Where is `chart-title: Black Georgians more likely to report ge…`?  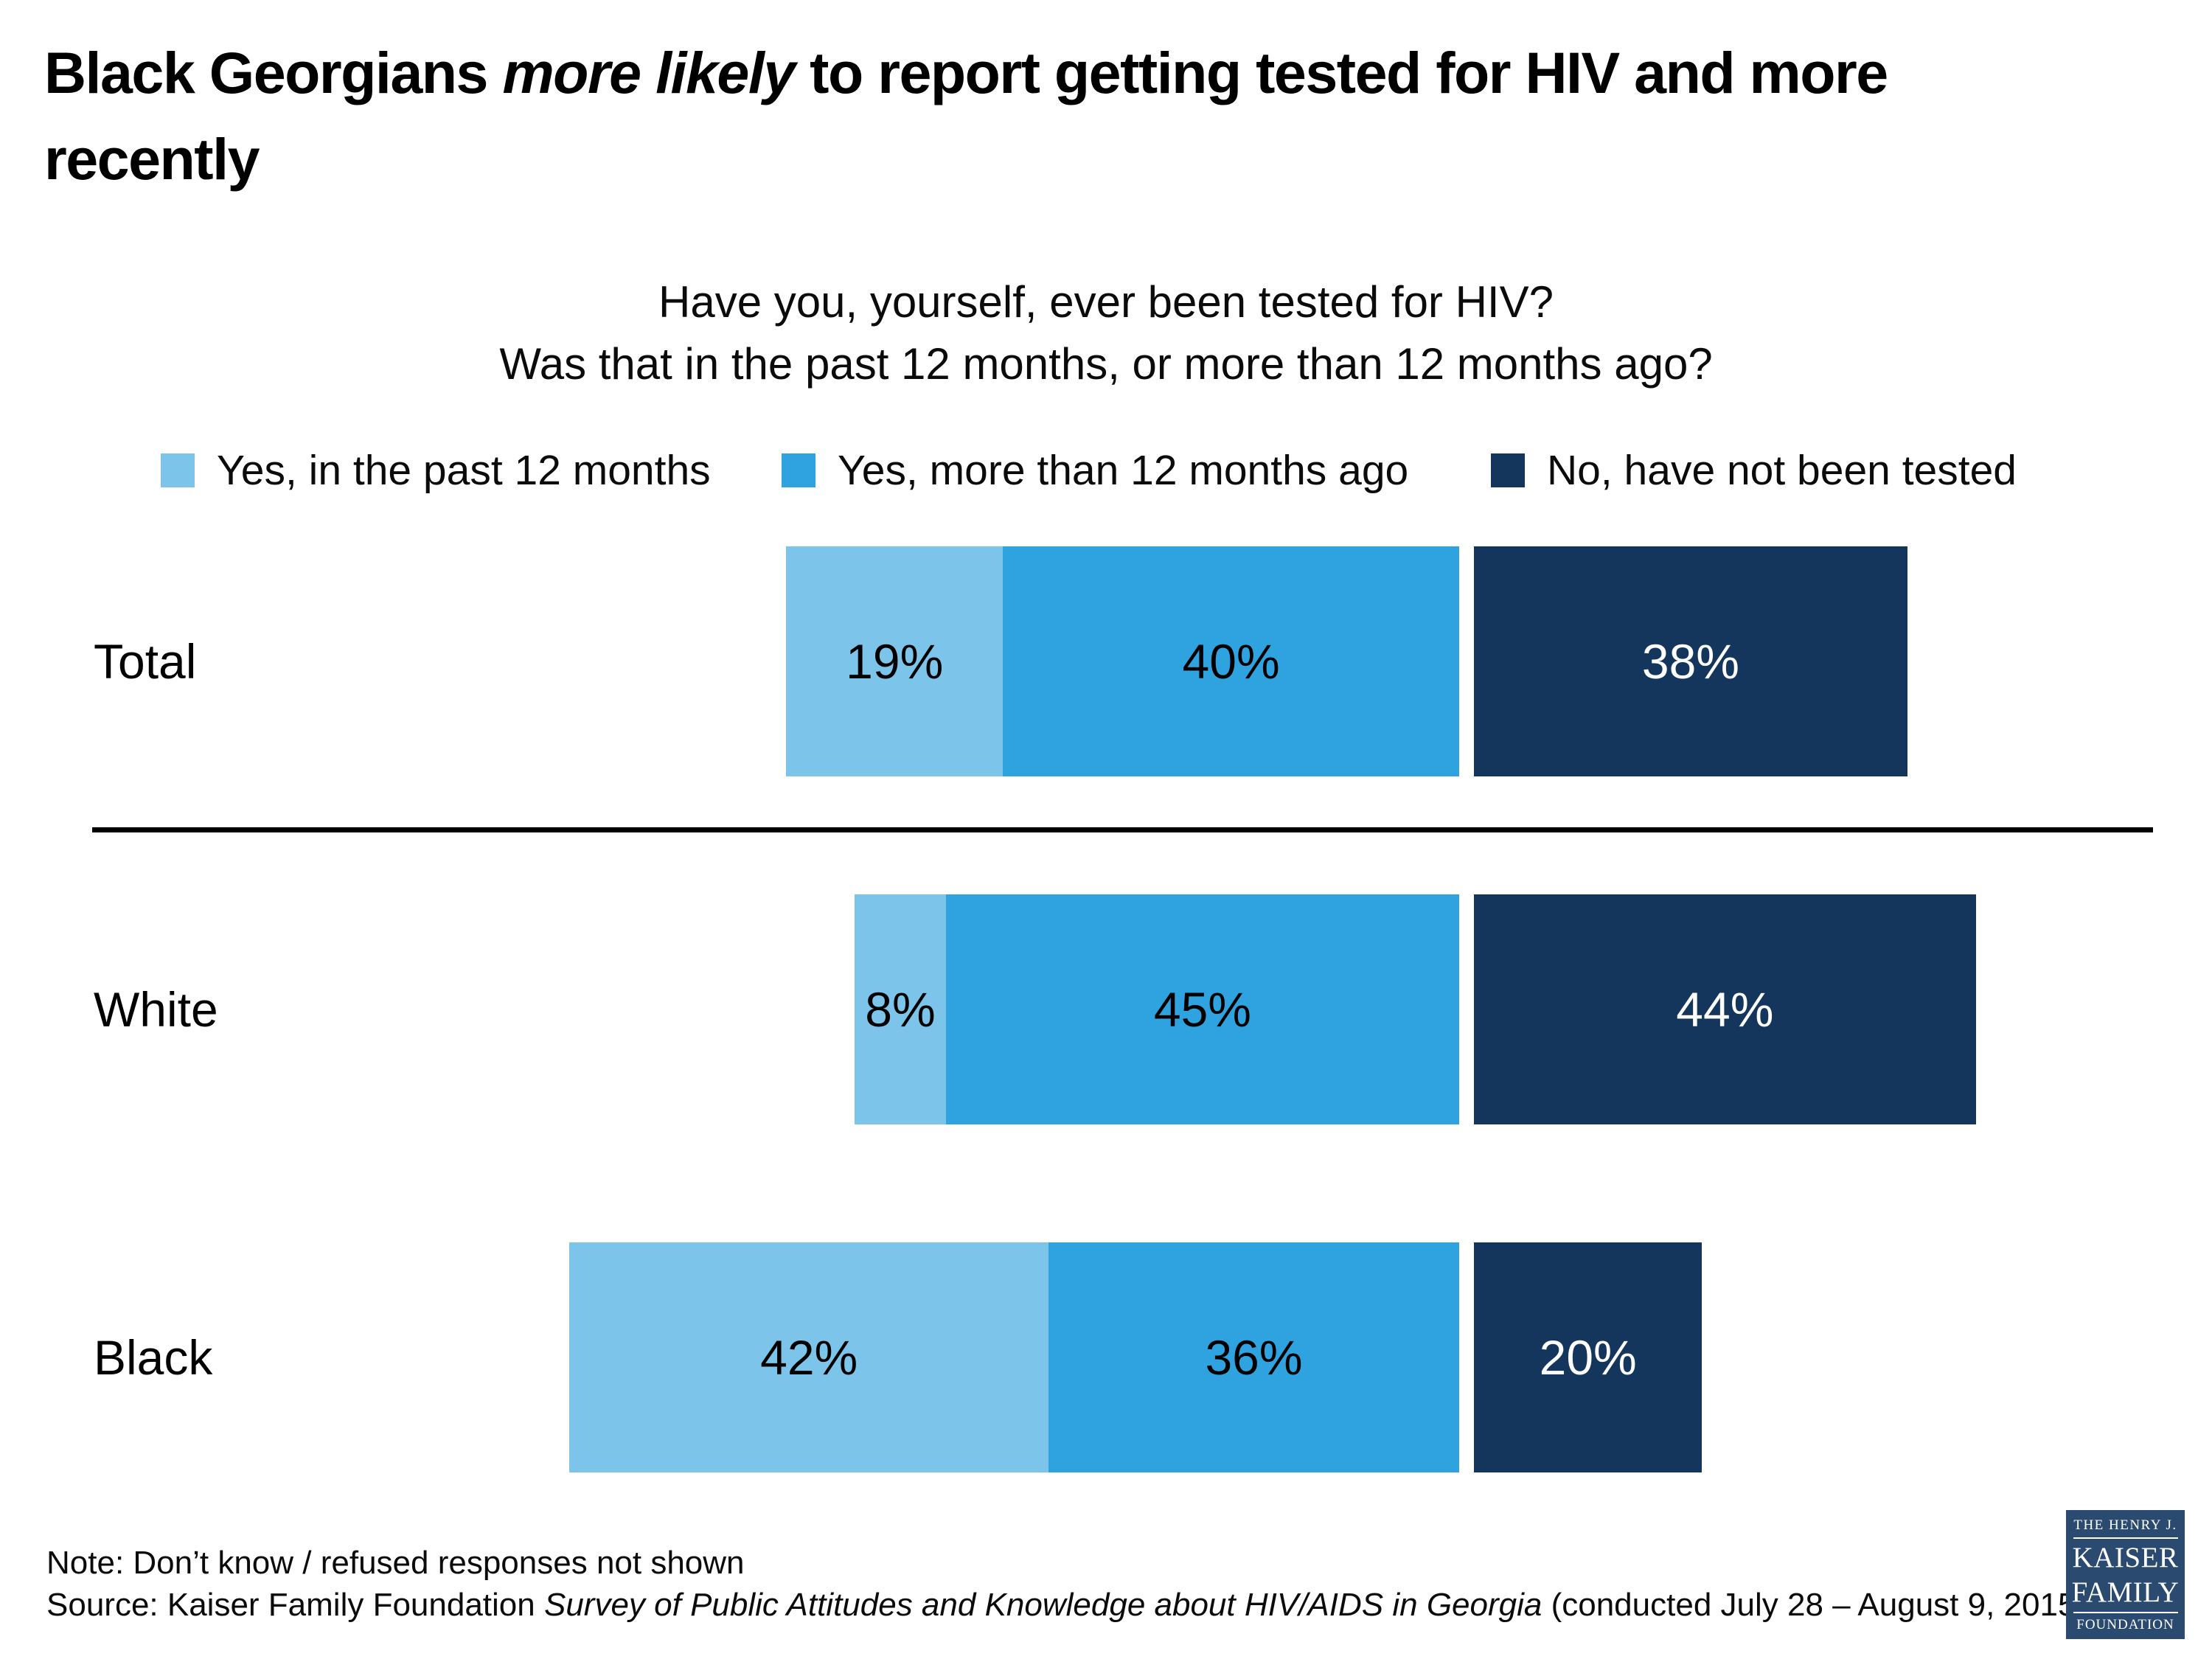 chart-title: Black Georgians more likely to report ge… is located at coordinates (1120, 115).